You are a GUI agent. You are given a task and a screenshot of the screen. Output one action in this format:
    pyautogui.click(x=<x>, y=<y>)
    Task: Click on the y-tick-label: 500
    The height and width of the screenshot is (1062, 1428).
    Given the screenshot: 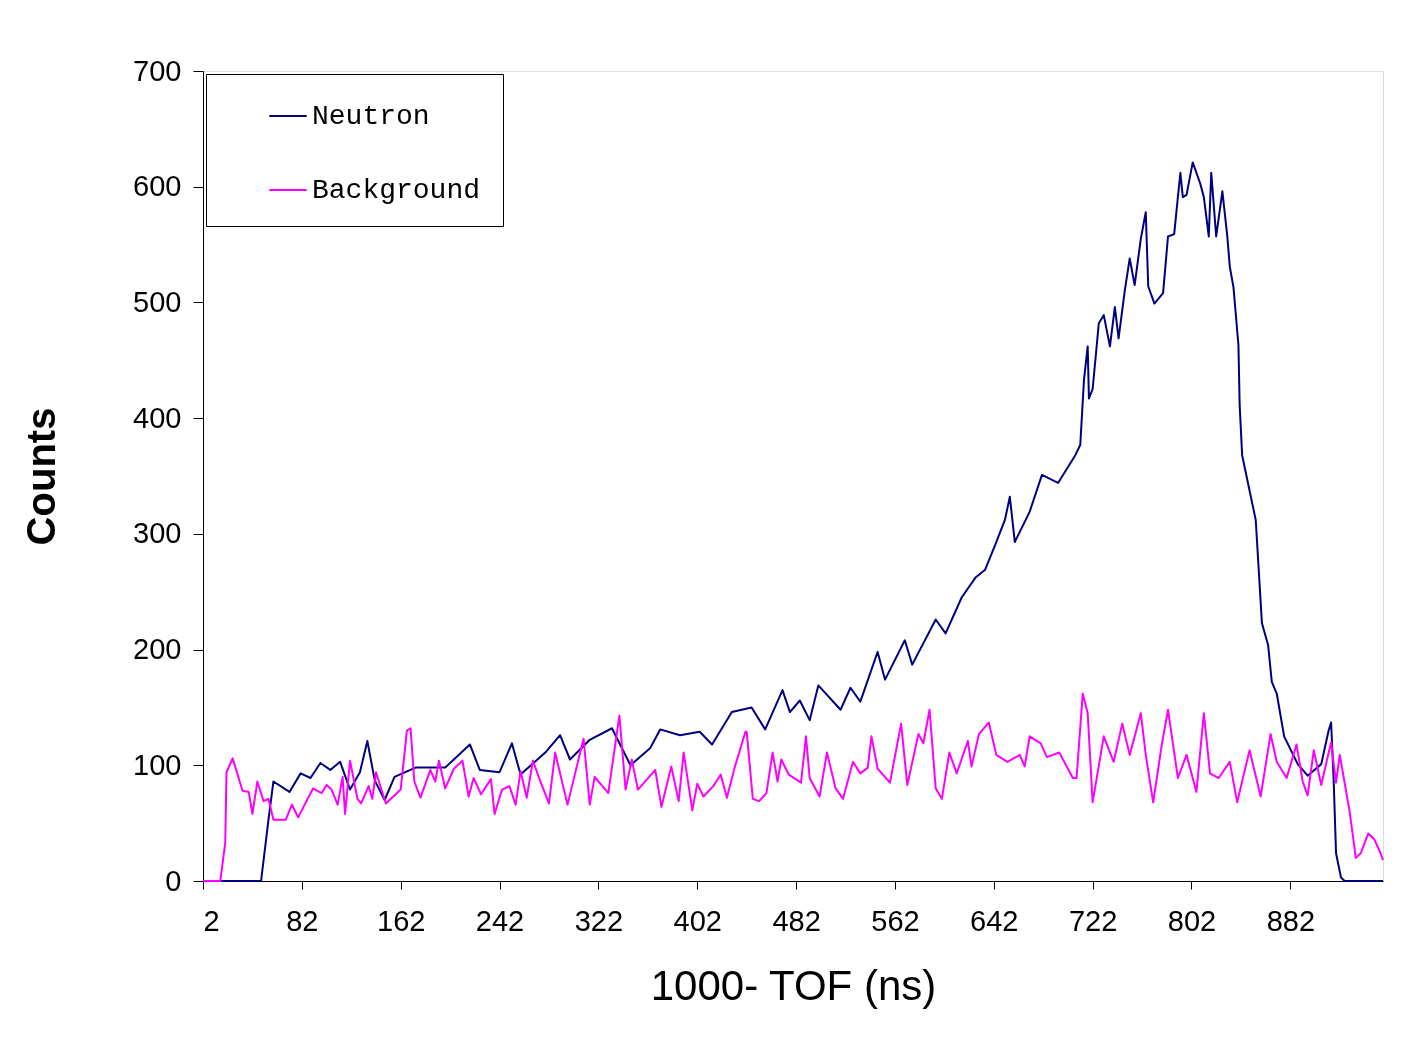 What is the action you would take?
    pyautogui.click(x=157, y=301)
    